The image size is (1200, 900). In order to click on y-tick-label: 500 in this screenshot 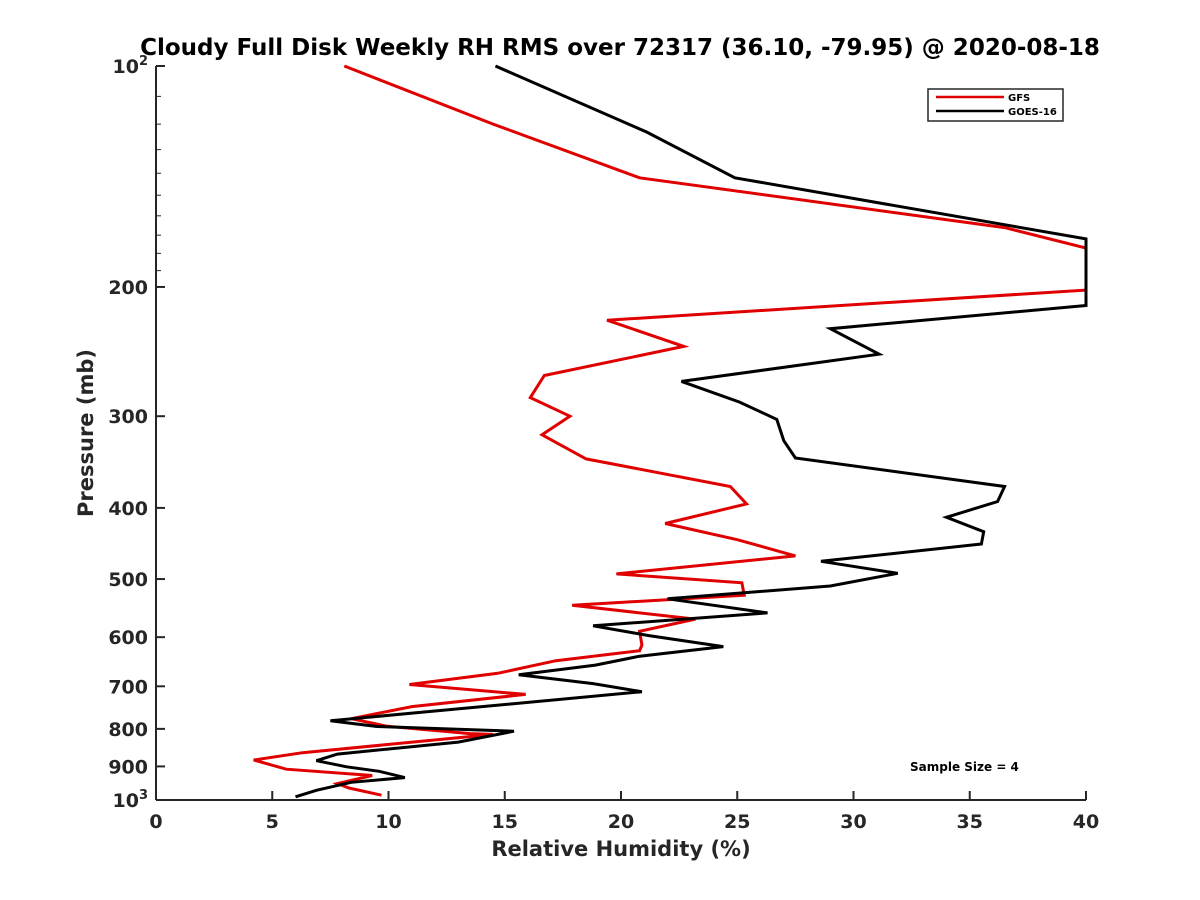, I will do `click(128, 580)`.